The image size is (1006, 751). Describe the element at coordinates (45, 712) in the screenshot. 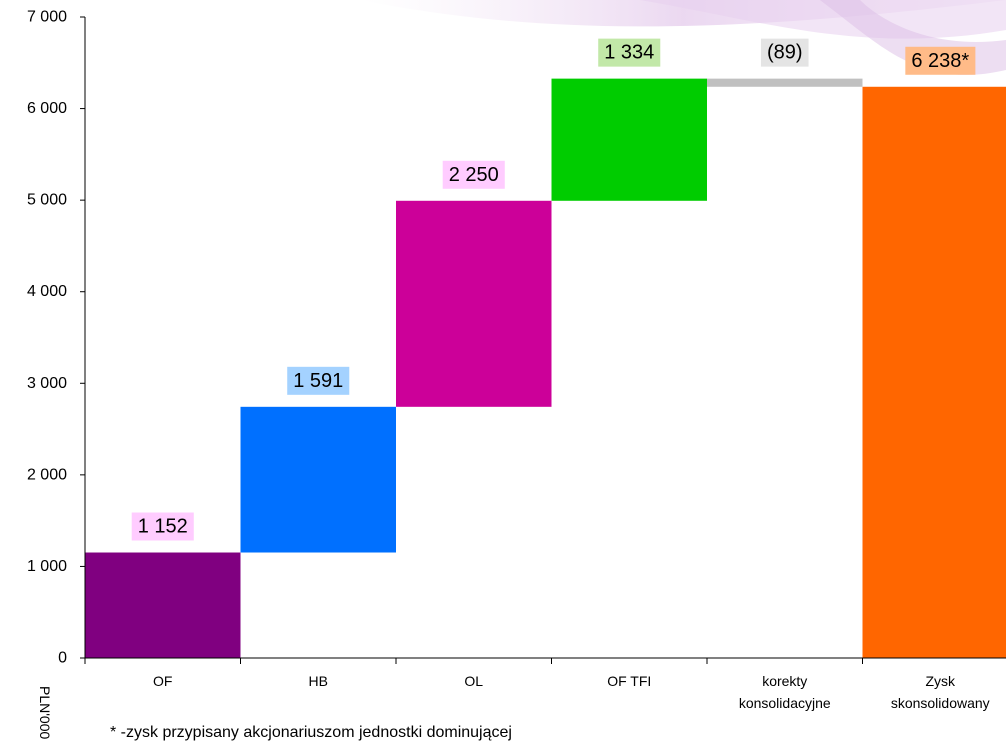

I see `y-axis-title: PLN'000` at that location.